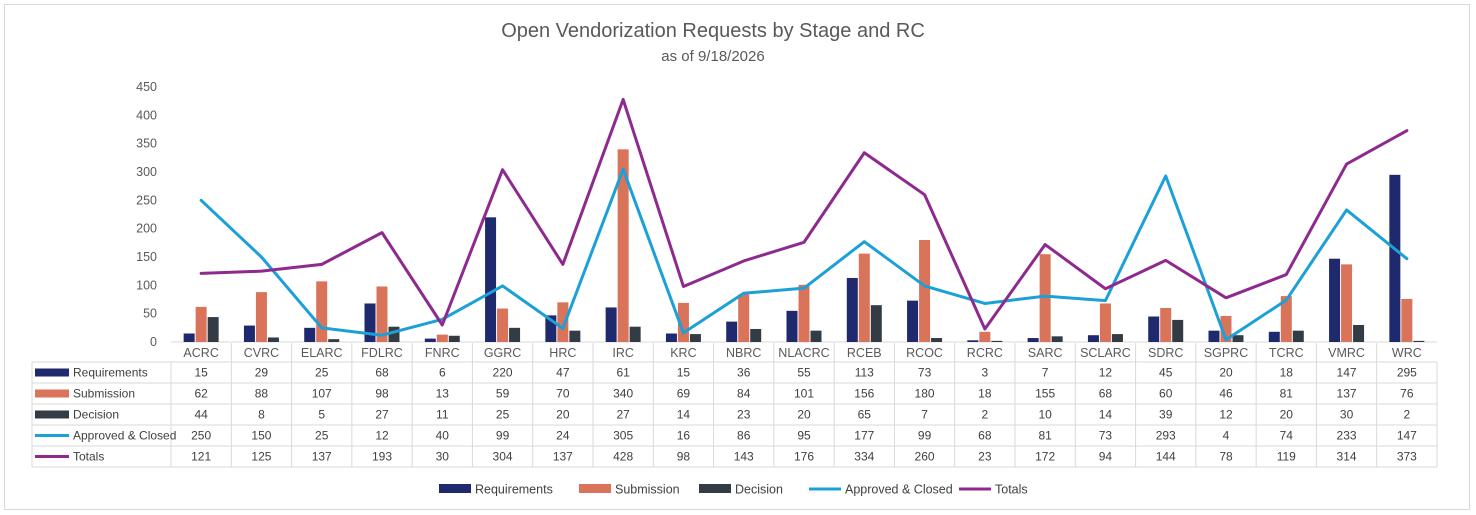 The image size is (1476, 515). I want to click on table-cell: 40, so click(443, 436).